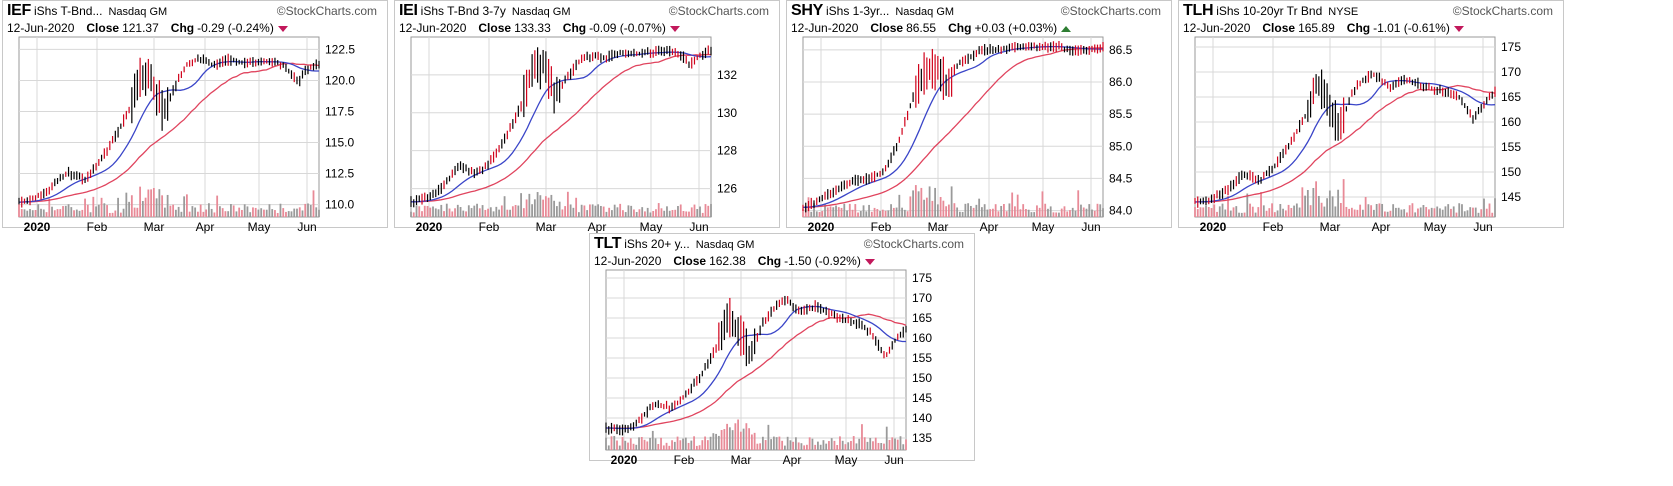 The width and height of the screenshot is (1673, 486). Describe the element at coordinates (408, 10) in the screenshot. I see `ticker-symbol: IEI` at that location.